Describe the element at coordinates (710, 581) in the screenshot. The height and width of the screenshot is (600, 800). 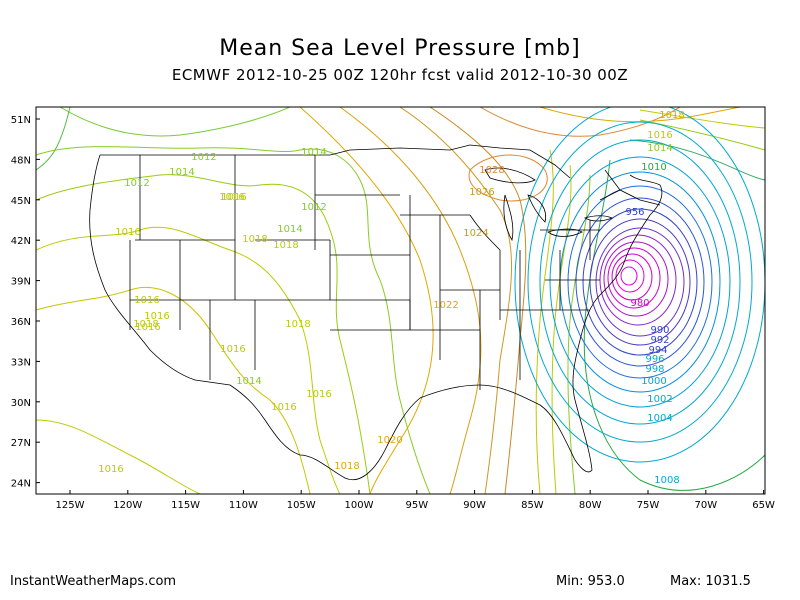
I see `max-pressure: Max: 1031.5` at that location.